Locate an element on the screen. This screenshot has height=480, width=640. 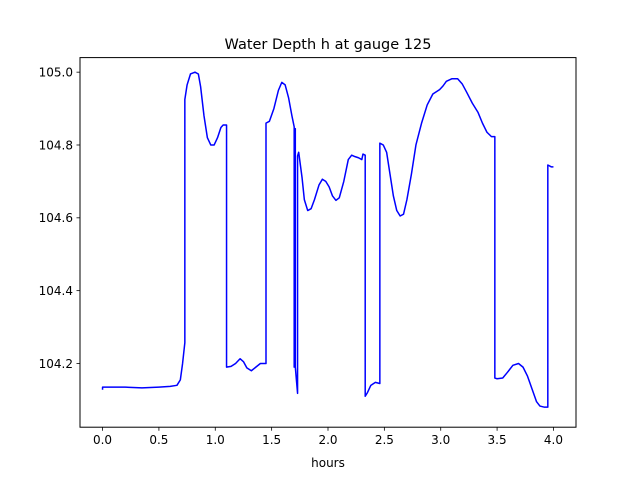
x-tick-label: 0.5 is located at coordinates (158, 440).